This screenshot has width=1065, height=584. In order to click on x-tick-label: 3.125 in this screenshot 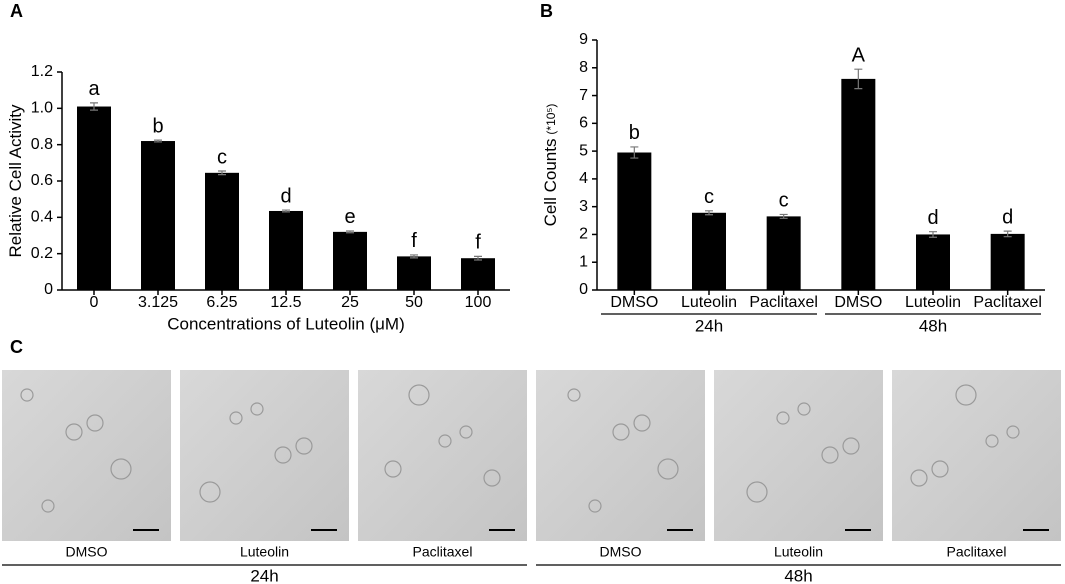, I will do `click(158, 302)`.